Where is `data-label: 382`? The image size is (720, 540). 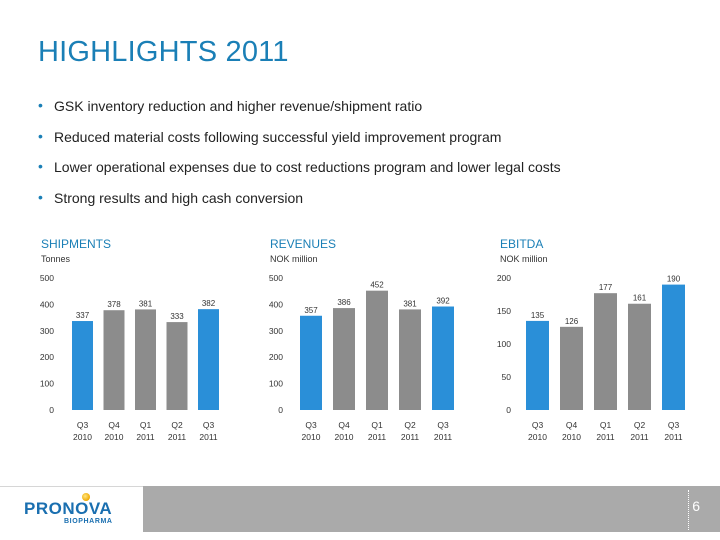
data-label: 382 is located at coordinates (209, 303).